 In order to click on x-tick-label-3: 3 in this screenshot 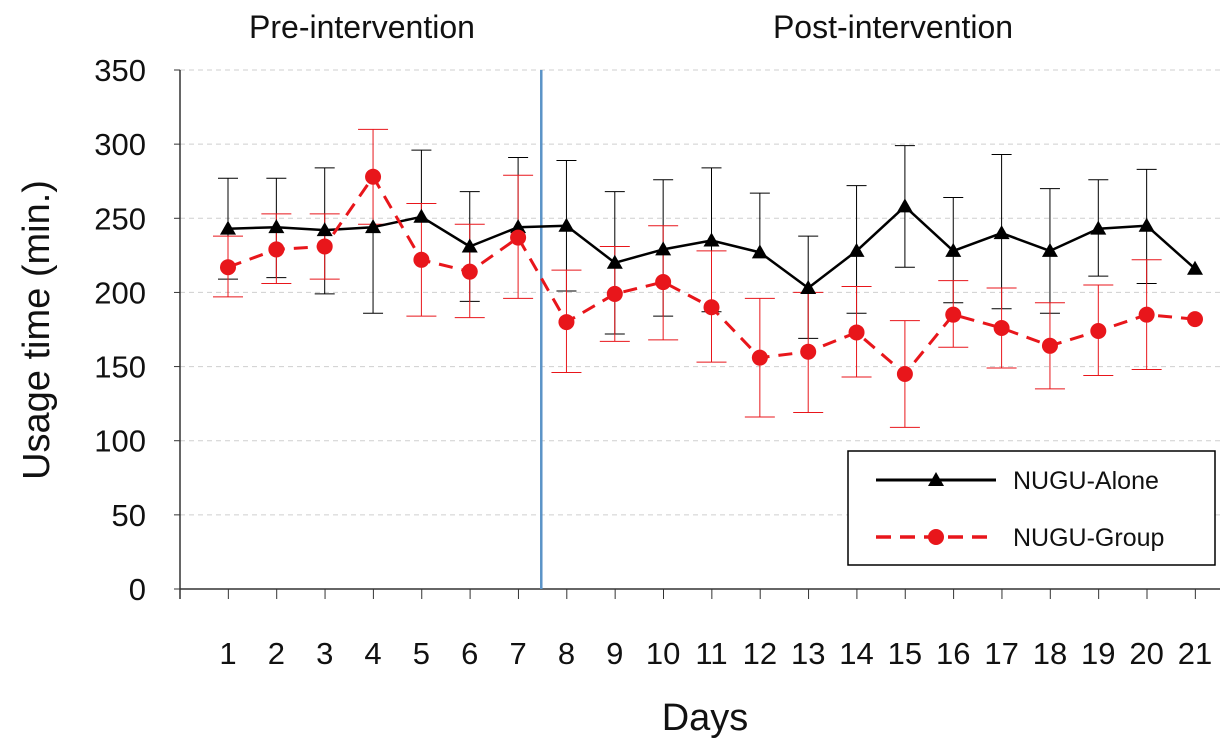, I will do `click(324, 653)`.